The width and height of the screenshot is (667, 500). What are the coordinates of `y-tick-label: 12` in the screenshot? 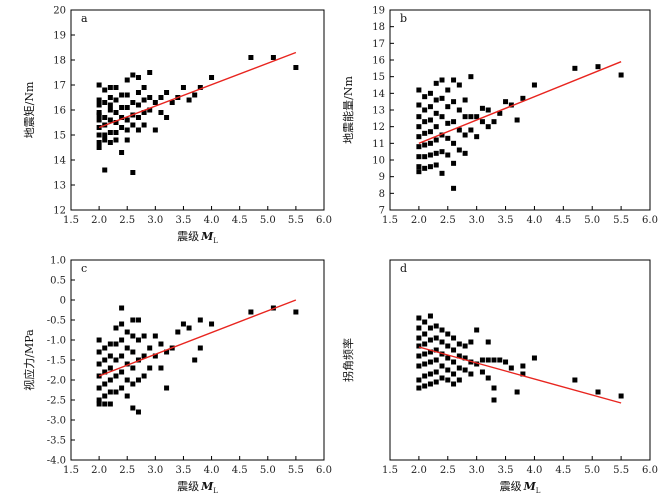 It's located at (59, 211).